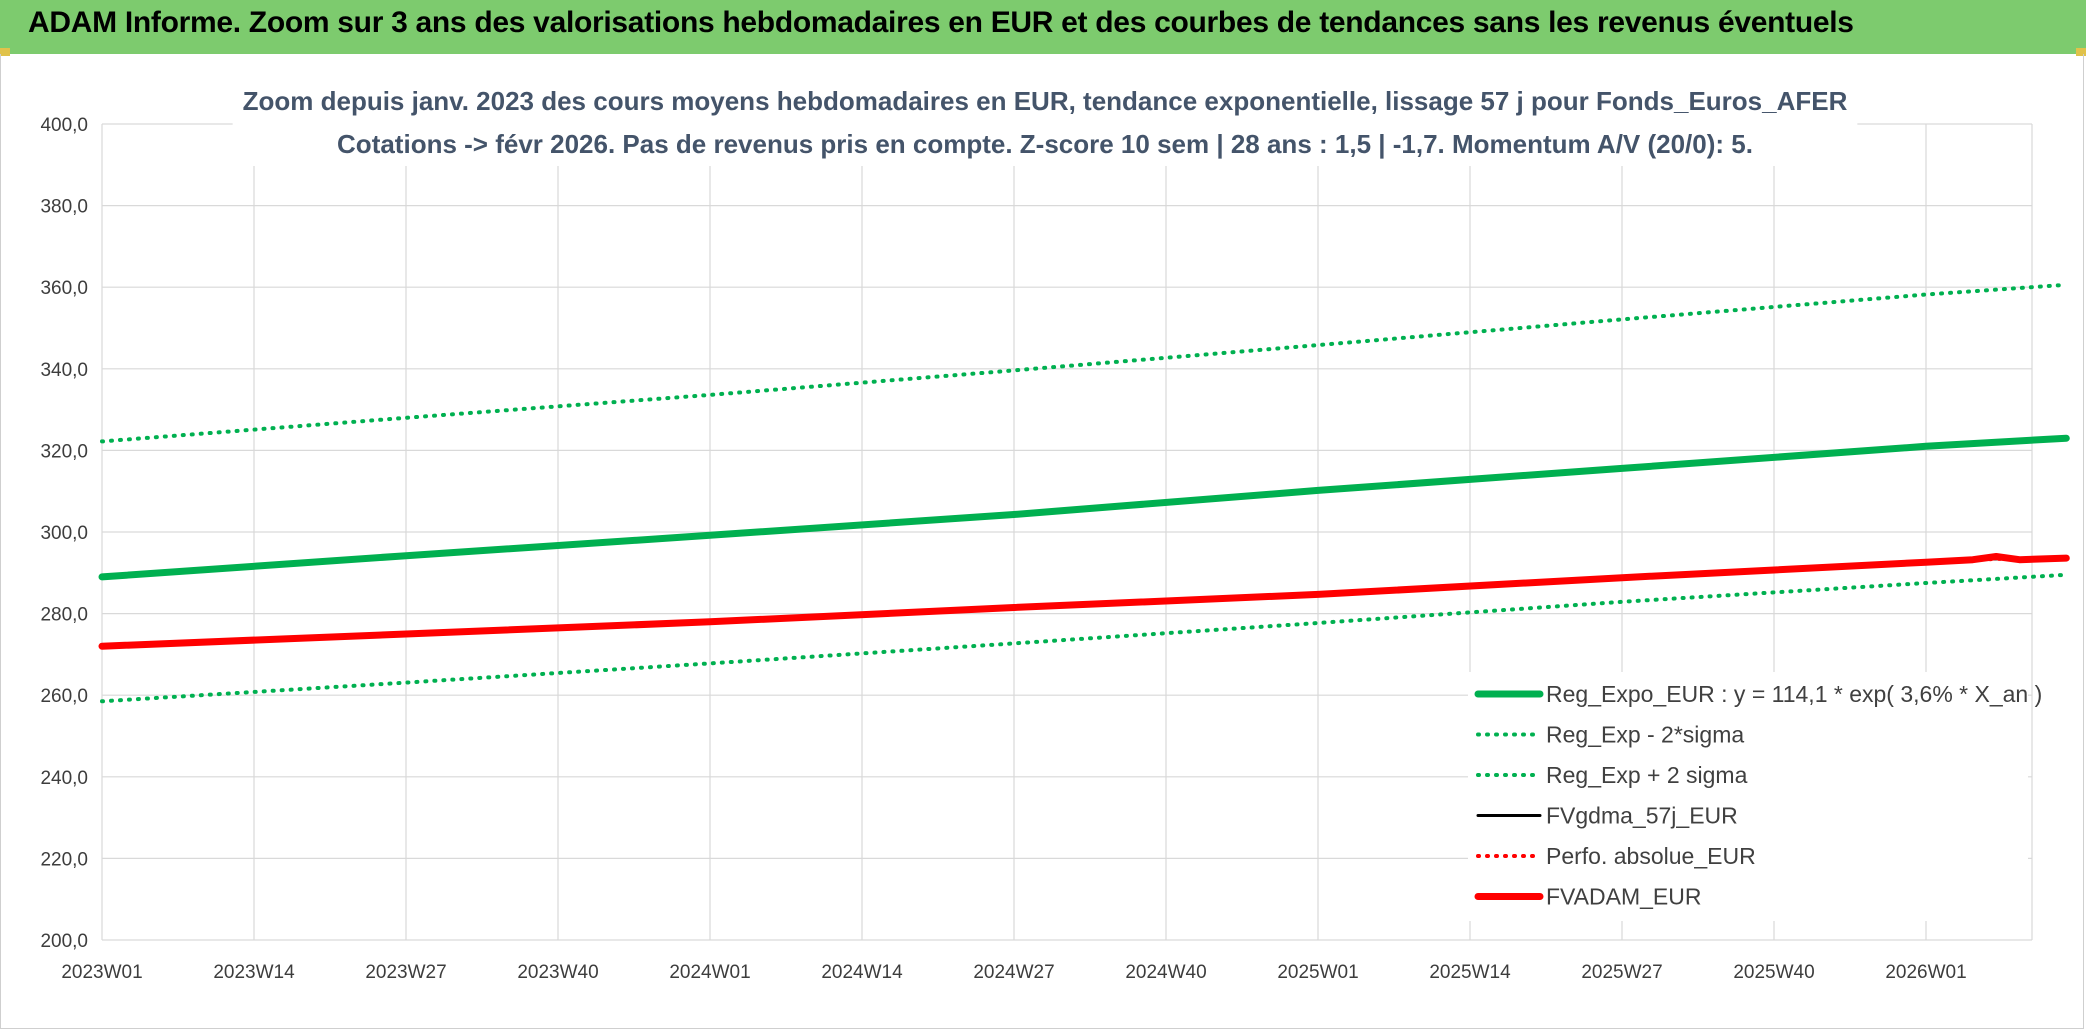  What do you see at coordinates (1317, 972) in the screenshot?
I see `x-tick-label: 2025W01` at bounding box center [1317, 972].